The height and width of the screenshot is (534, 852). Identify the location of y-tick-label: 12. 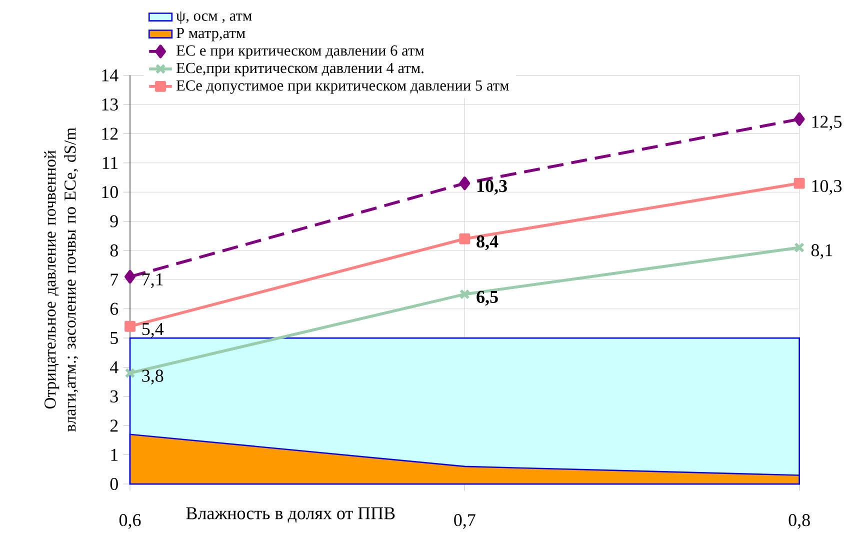
(110, 134).